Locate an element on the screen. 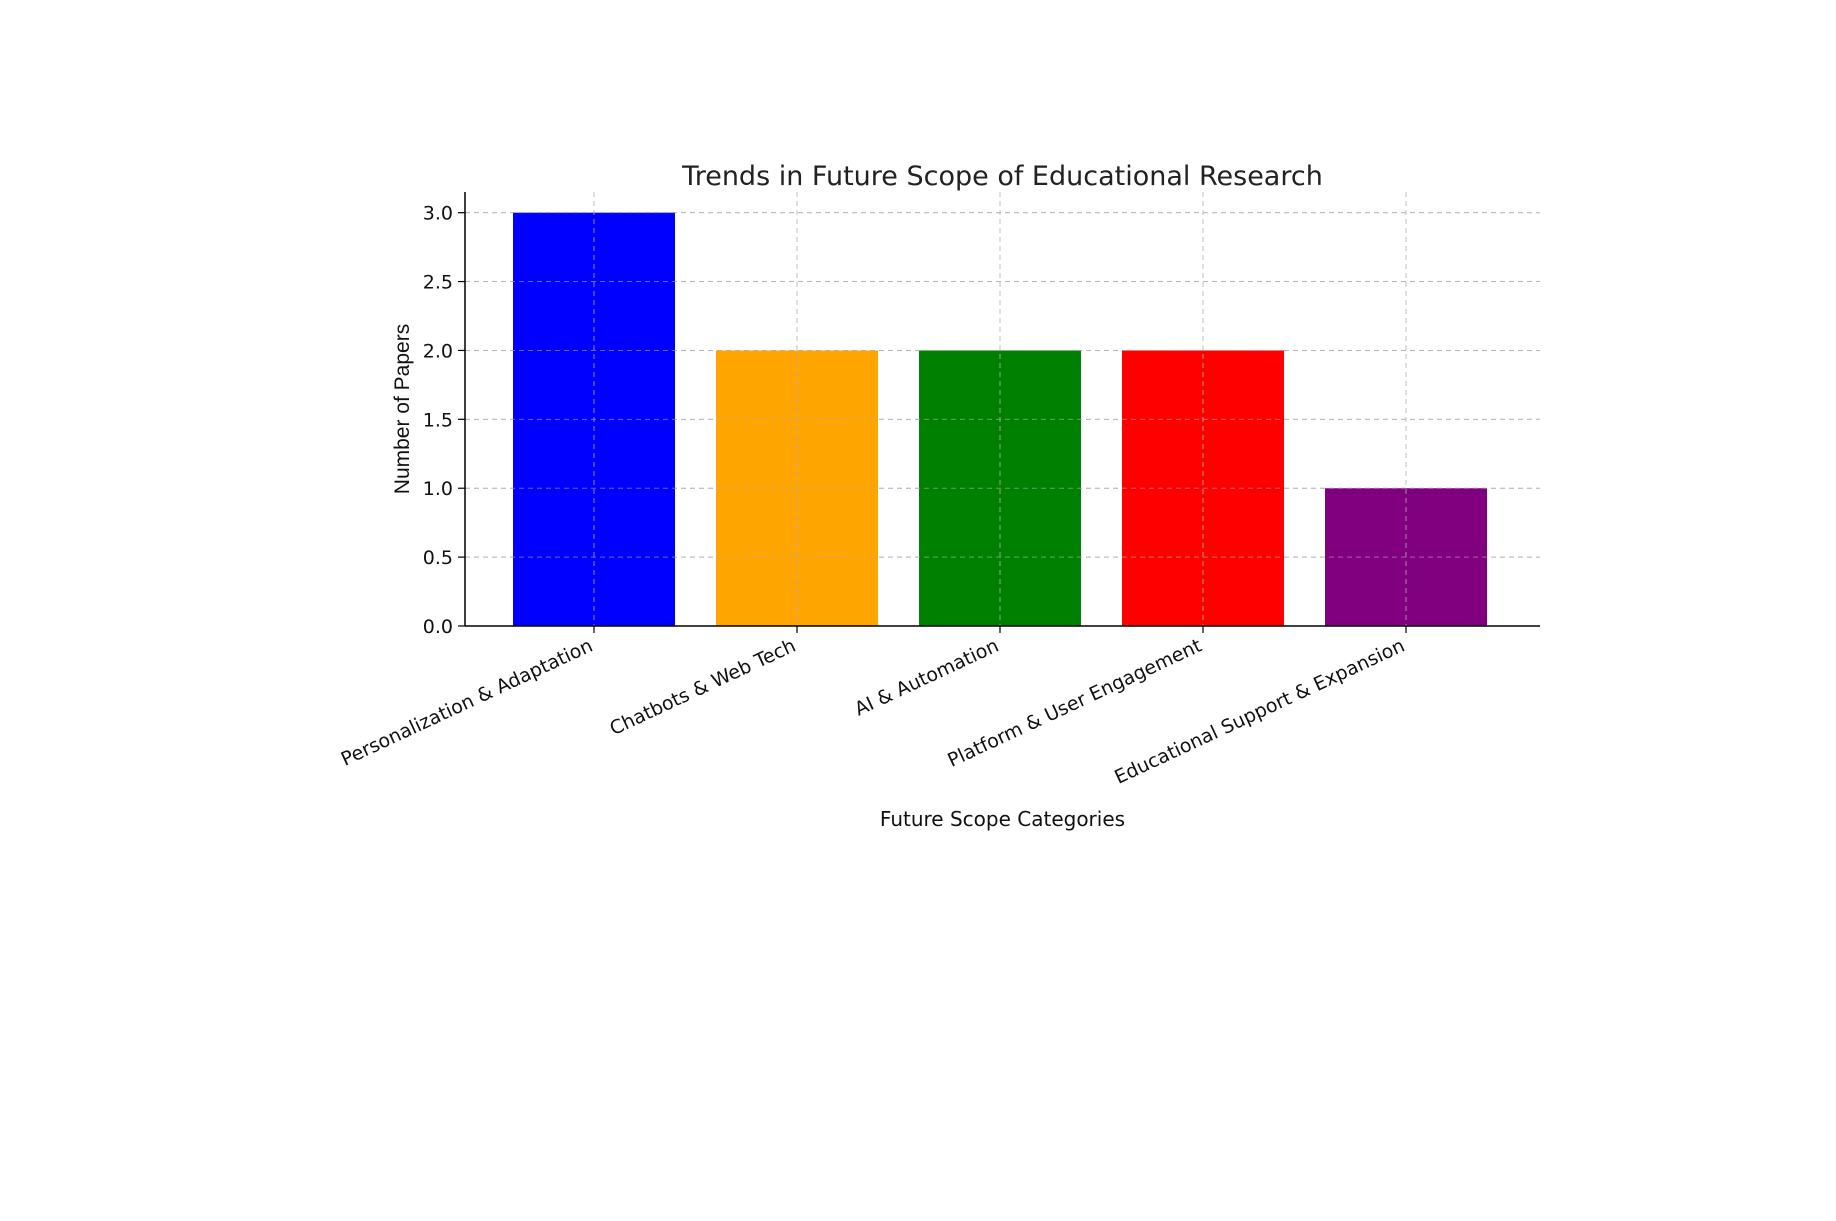  y-tick-label: 0.0 is located at coordinates (438, 627).